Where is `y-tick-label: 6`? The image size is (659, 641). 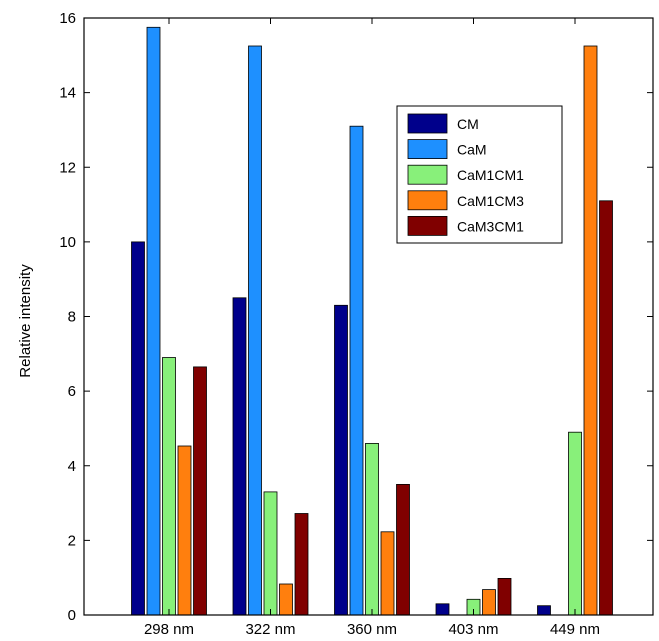 y-tick-label: 6 is located at coordinates (72, 391).